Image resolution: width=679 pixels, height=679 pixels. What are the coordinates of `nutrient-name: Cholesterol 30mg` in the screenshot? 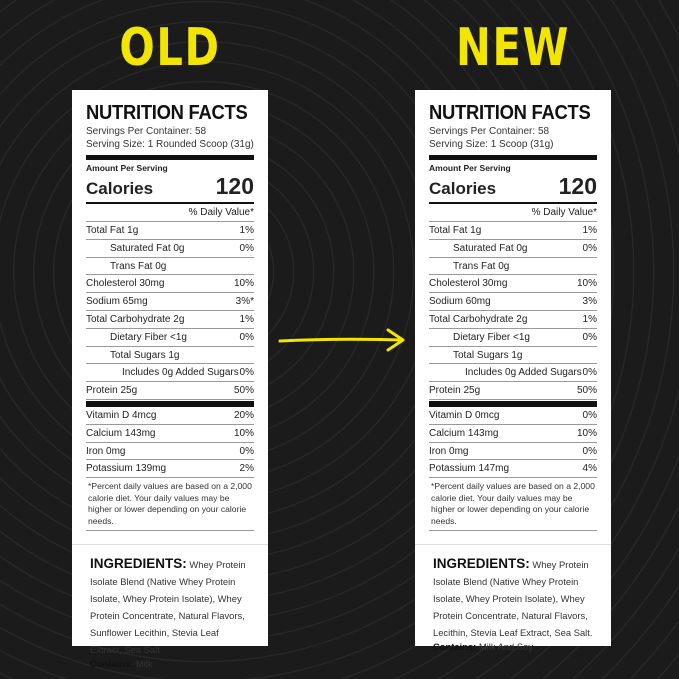 It's located at (125, 284).